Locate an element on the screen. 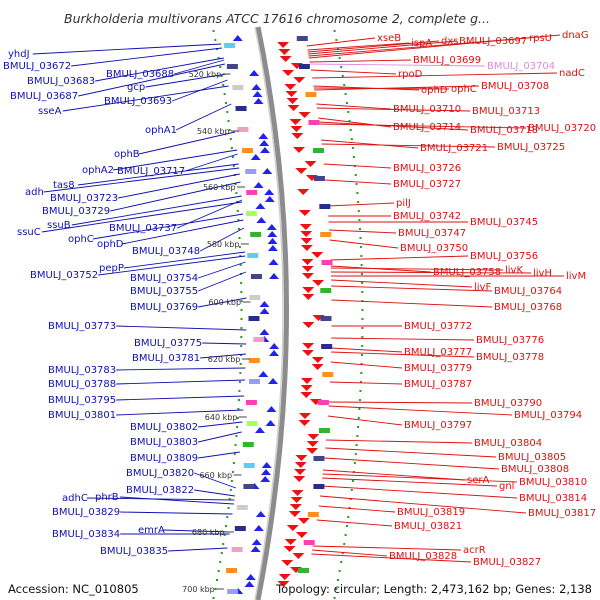 The height and width of the screenshot is (600, 600). gene-label: gcp is located at coordinates (136, 87).